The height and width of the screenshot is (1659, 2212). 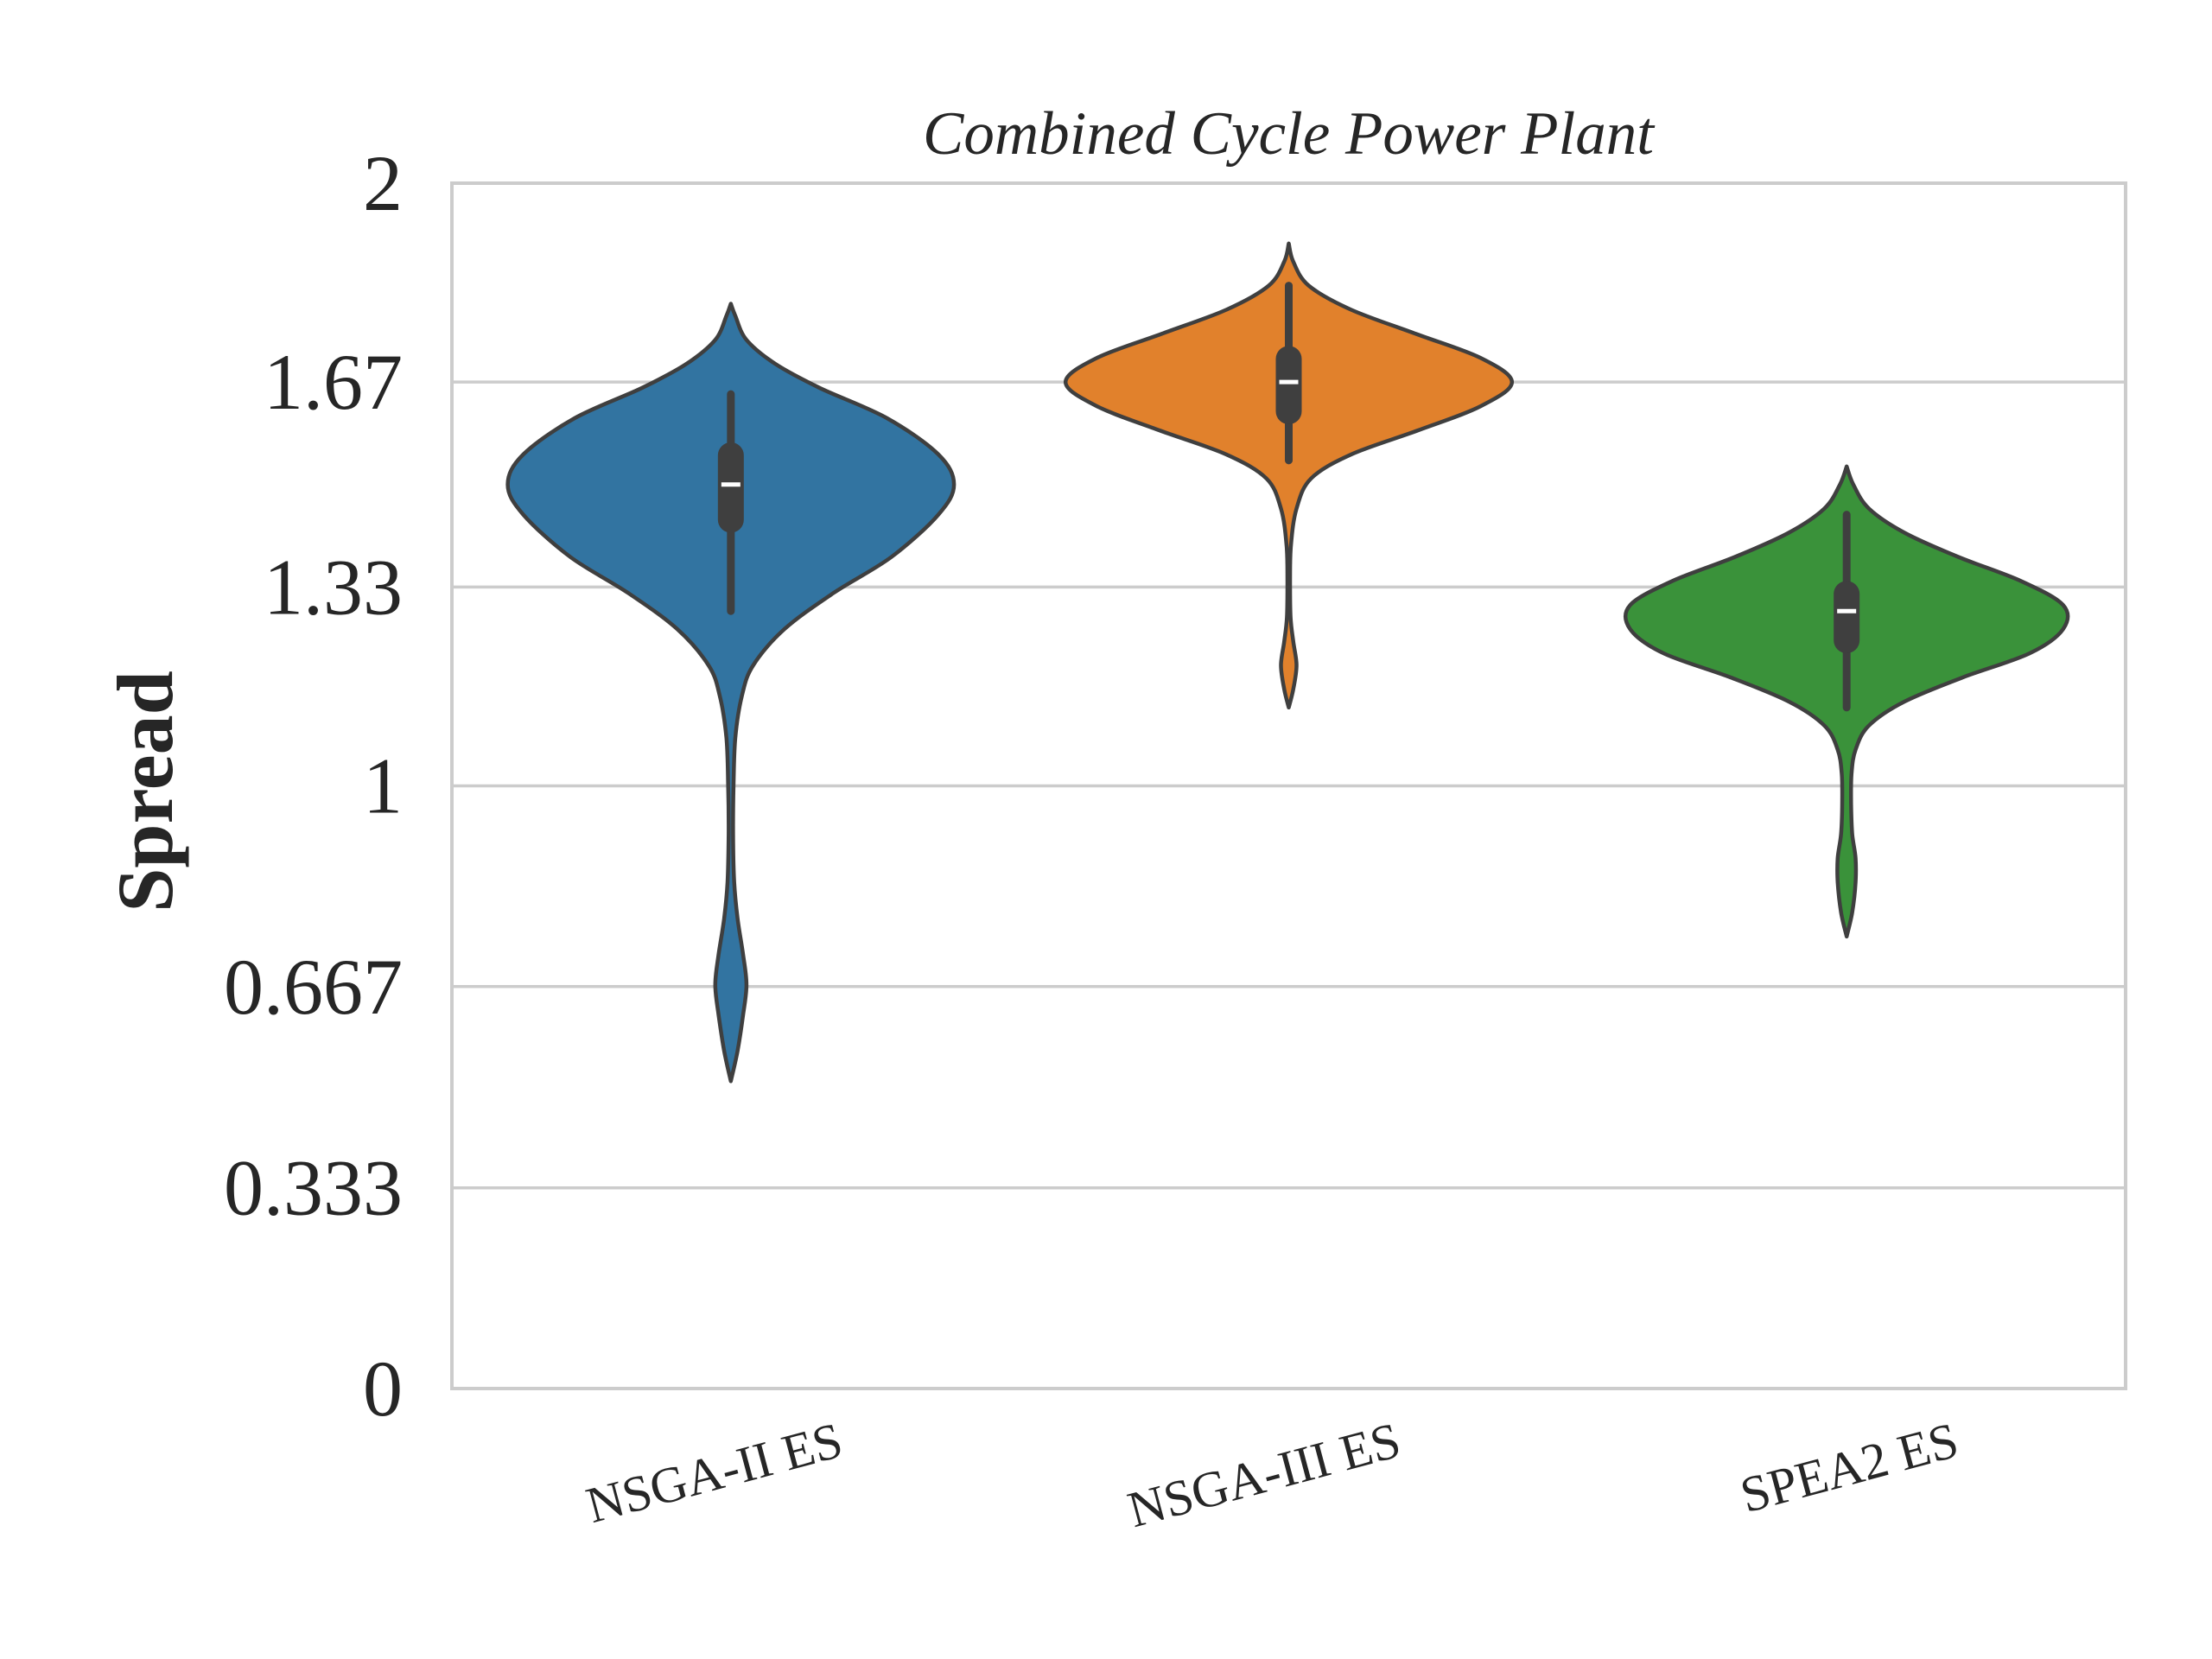 I want to click on y-tick-labels: 0 0.333 0.667 1 1.33 1.67 2, so click(x=313, y=786).